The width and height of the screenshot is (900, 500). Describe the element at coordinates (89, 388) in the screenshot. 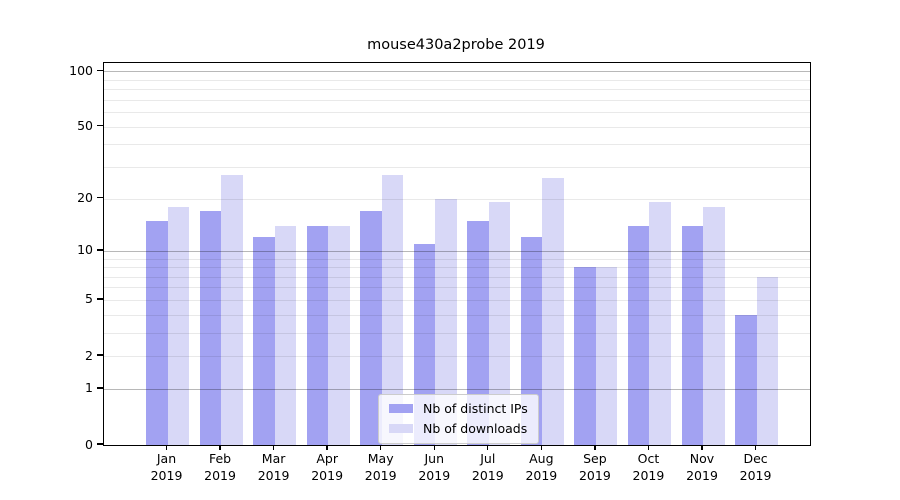

I see `y-tick-label-1: 1` at that location.